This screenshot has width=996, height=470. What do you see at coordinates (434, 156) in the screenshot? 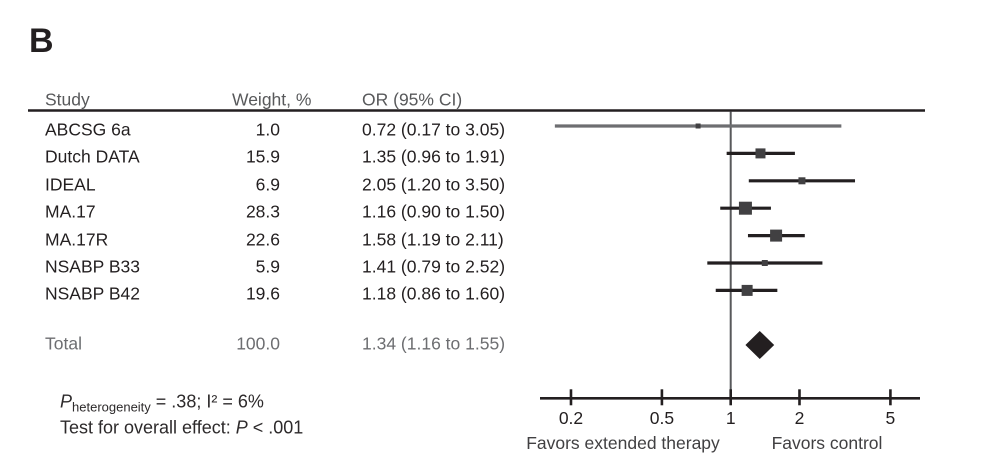
I see `or-ci-cell: 1.35 (0.96 to 1.91)` at bounding box center [434, 156].